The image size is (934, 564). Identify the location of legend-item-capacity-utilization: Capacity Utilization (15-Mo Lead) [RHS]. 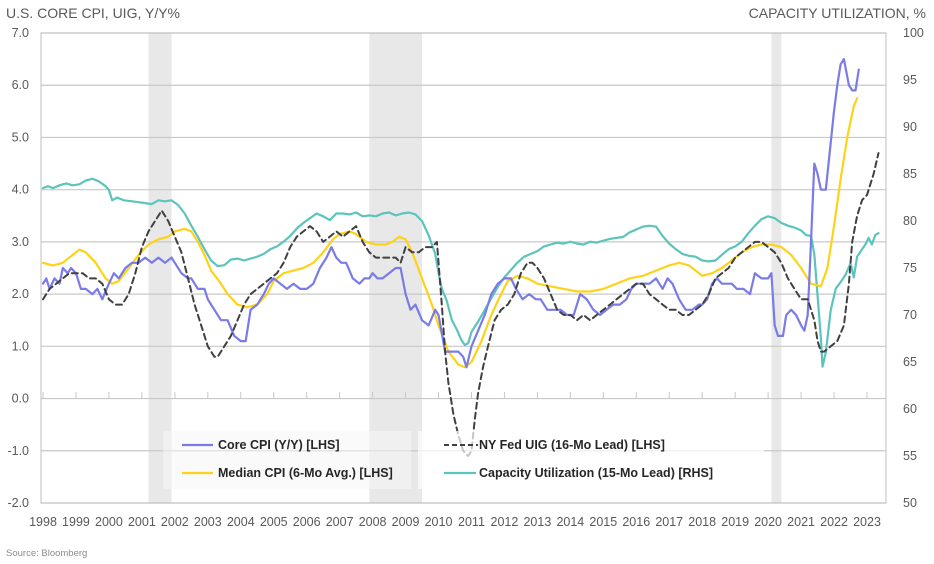
(578, 473).